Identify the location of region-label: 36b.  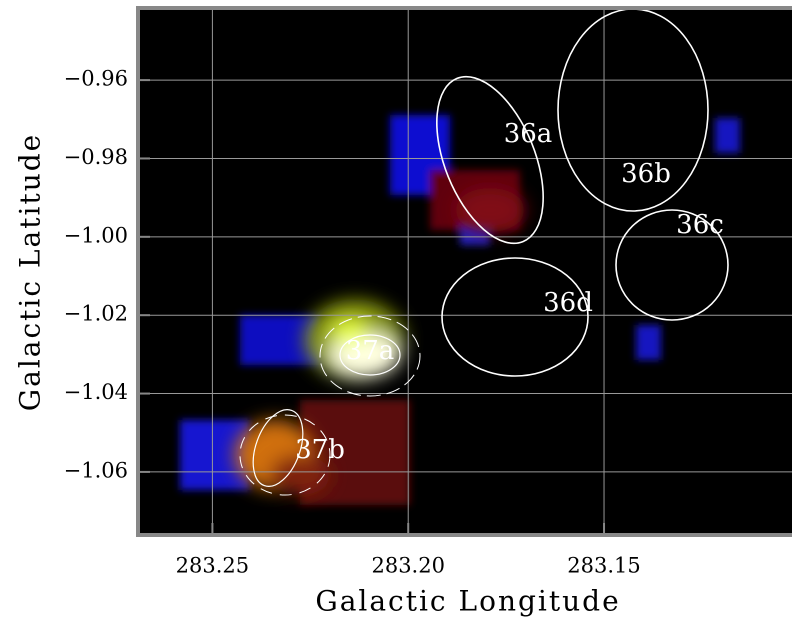
(646, 174).